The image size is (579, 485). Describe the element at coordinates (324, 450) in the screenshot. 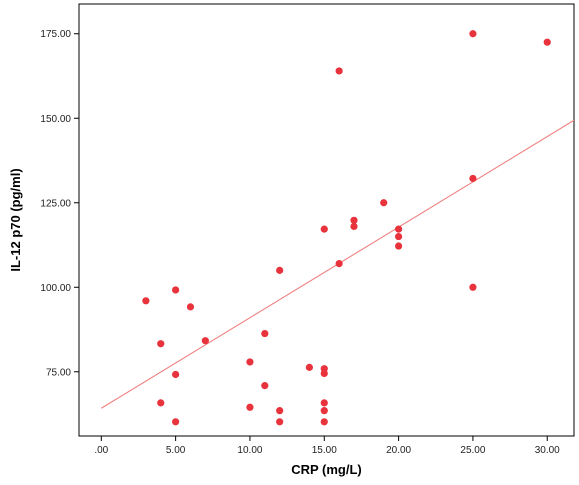

I see `x-tick-label: 15.00` at that location.